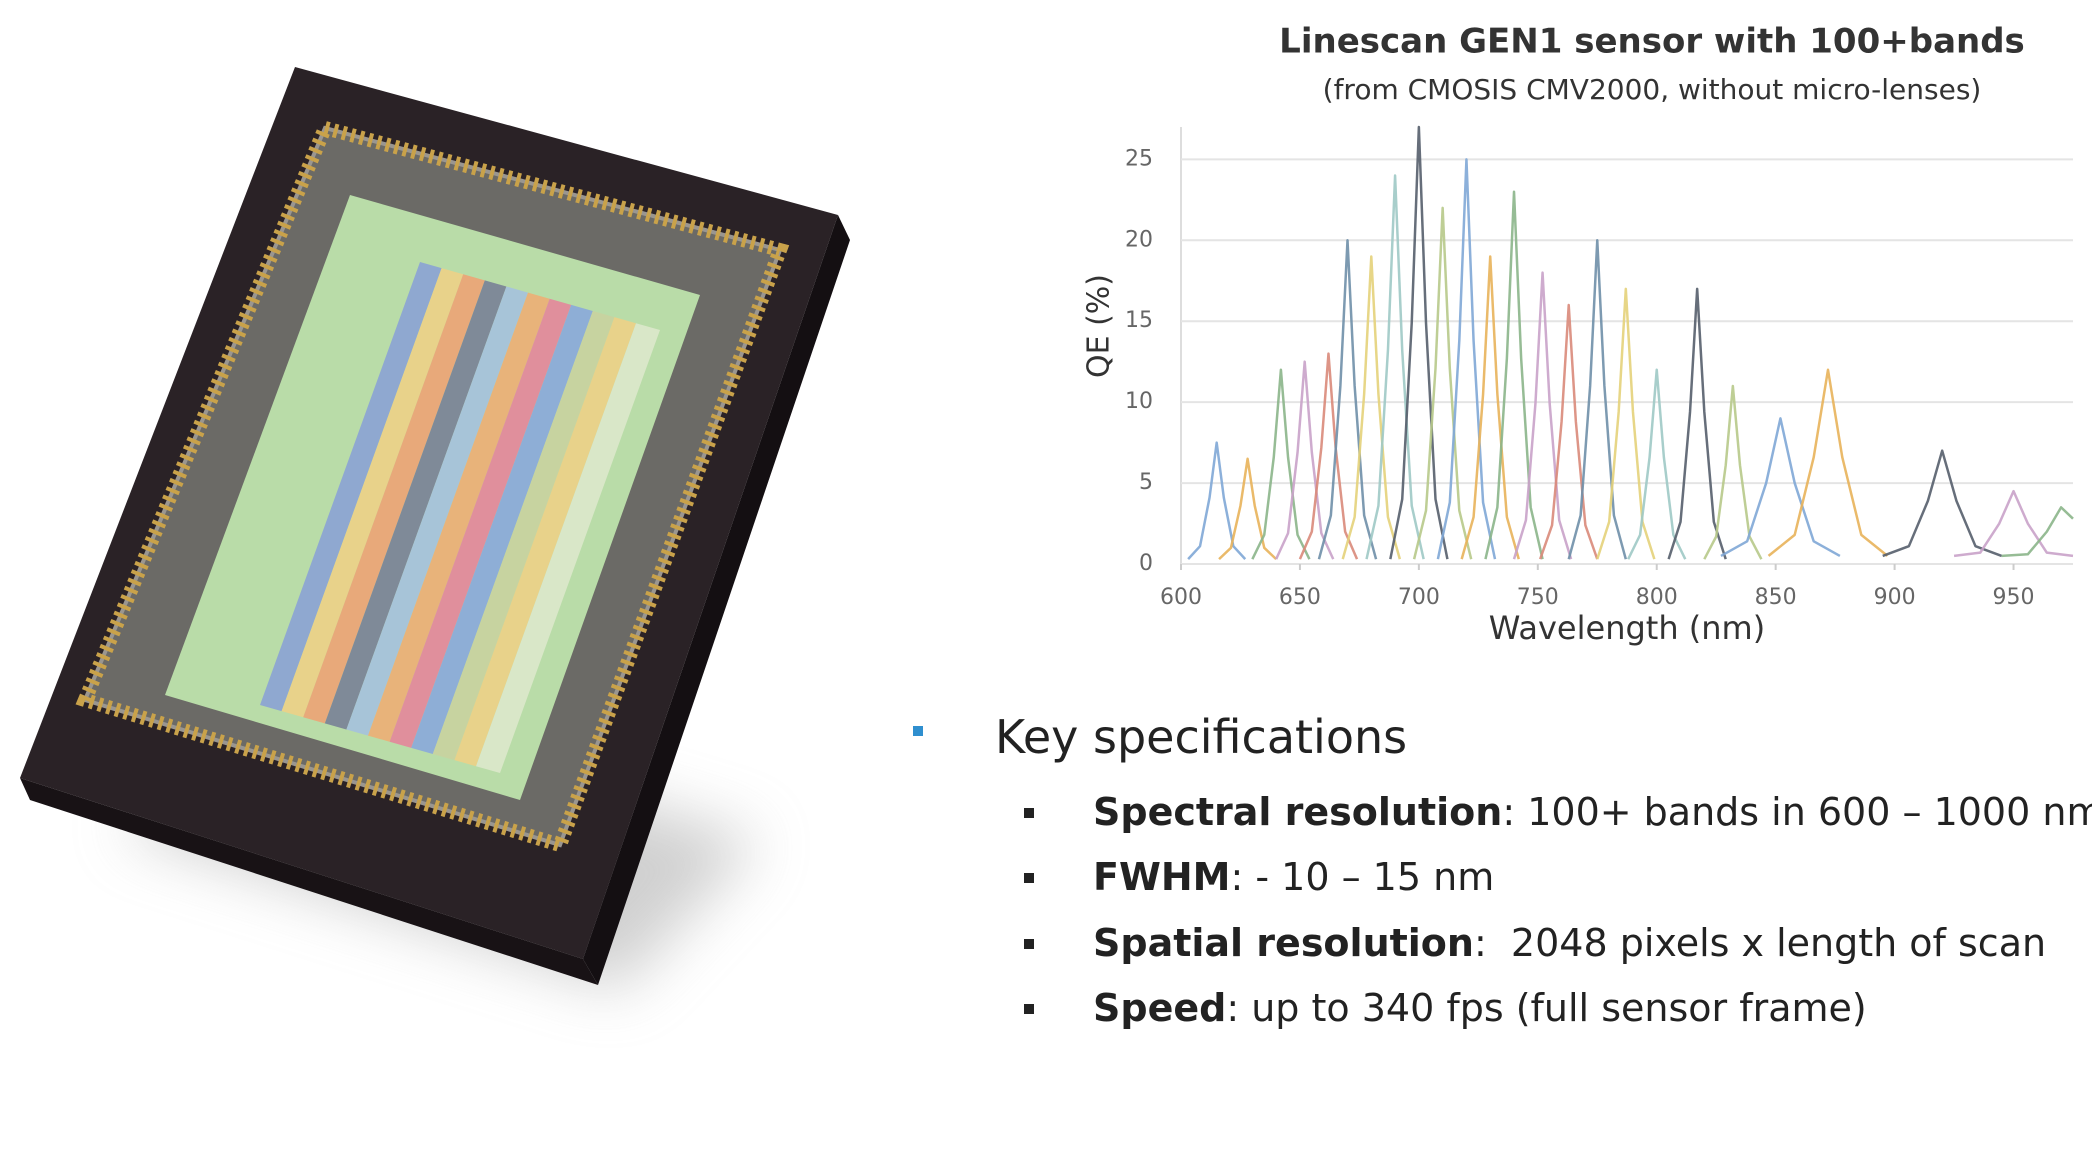  I want to click on spec-text: : 2048 pixels x length of scan, so click(1760, 943).